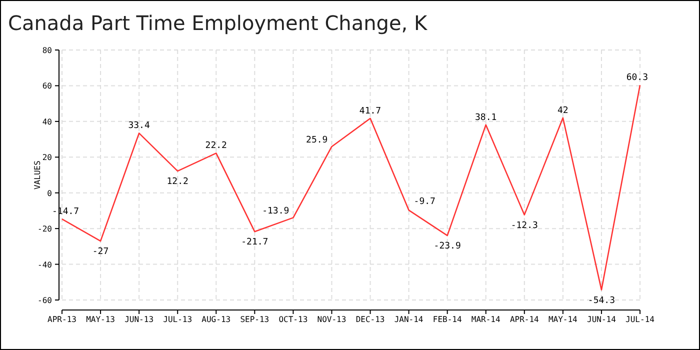 The image size is (700, 350). I want to click on x-tick-label: JUL-14, so click(640, 319).